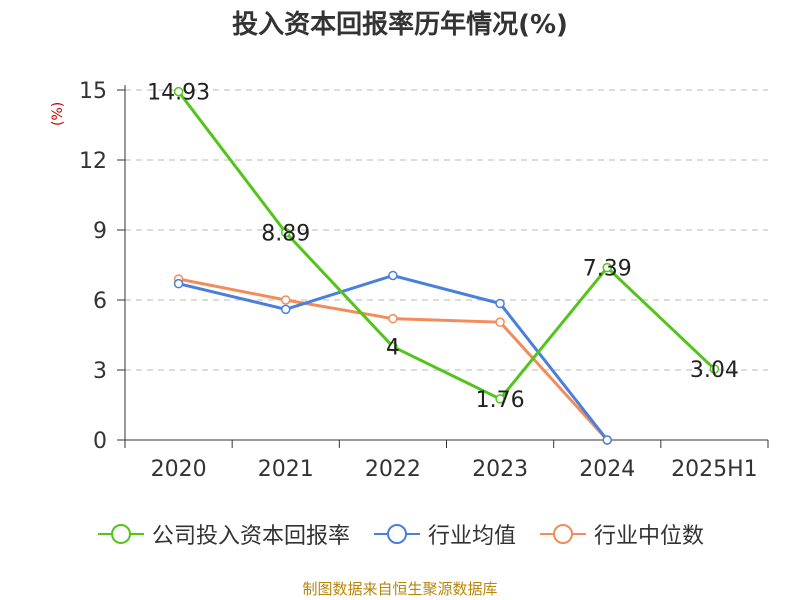  Describe the element at coordinates (563, 534) in the screenshot. I see `legend-swatch-orange` at that location.